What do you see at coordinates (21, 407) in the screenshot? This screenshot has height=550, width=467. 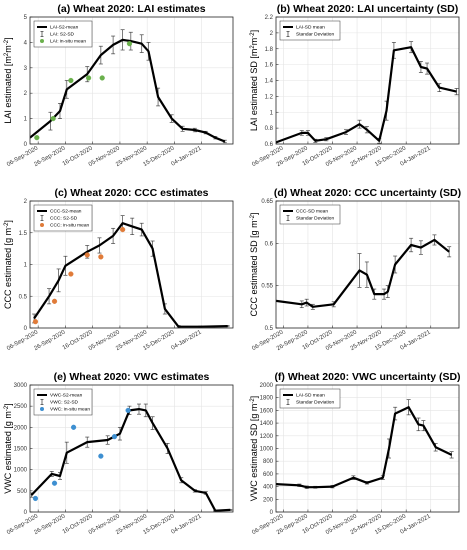 I see `y-tick-label: 2500` at bounding box center [21, 407].